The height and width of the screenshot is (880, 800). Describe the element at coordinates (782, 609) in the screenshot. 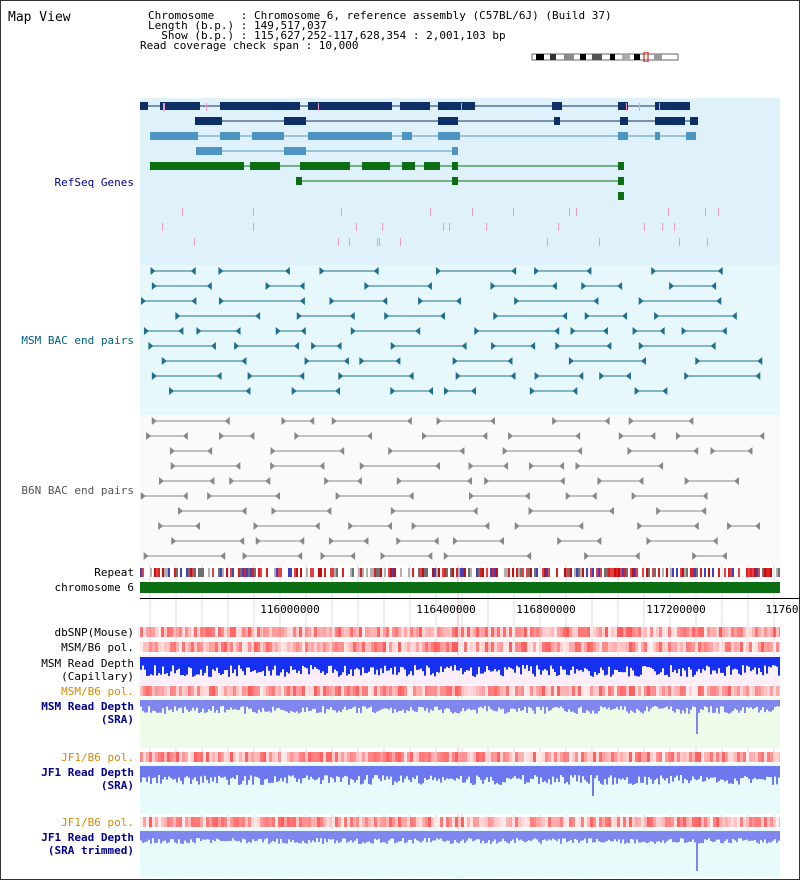

I see `axis-tick: 11760` at that location.